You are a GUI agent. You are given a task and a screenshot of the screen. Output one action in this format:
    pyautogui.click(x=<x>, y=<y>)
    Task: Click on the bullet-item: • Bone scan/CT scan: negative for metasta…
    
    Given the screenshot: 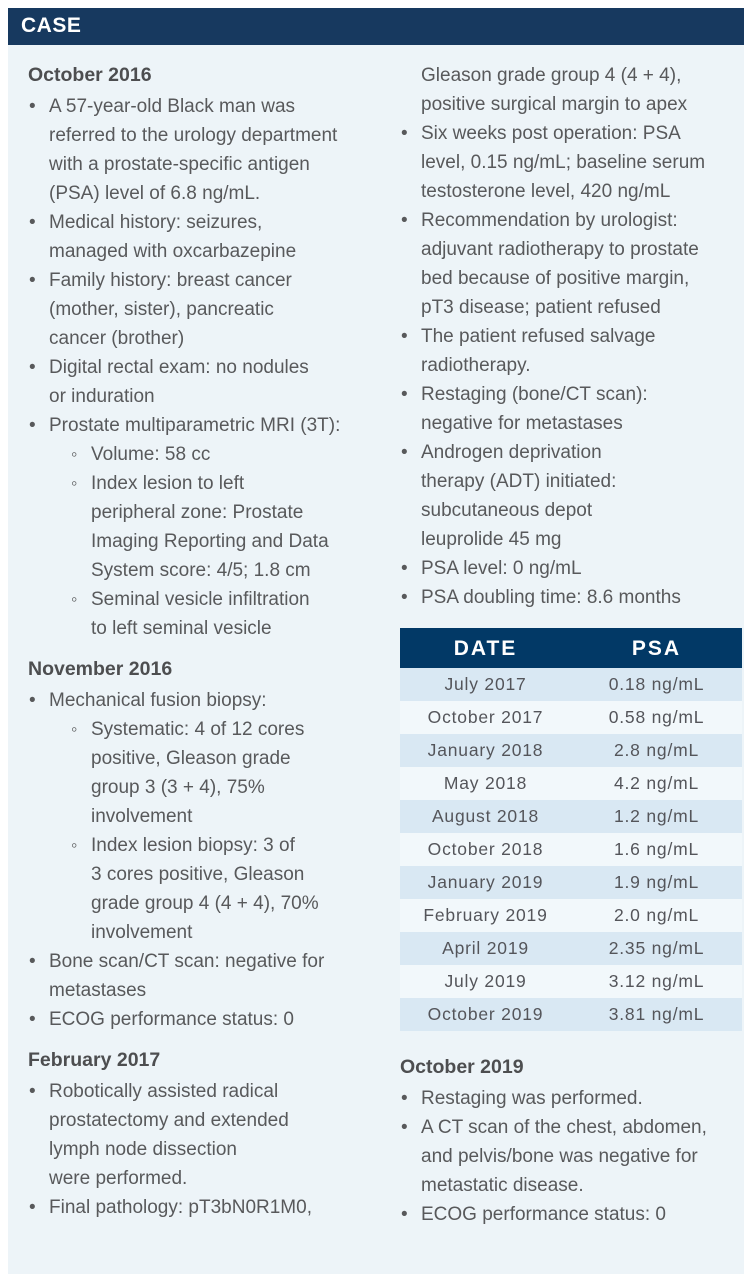 What is the action you would take?
    pyautogui.click(x=199, y=976)
    